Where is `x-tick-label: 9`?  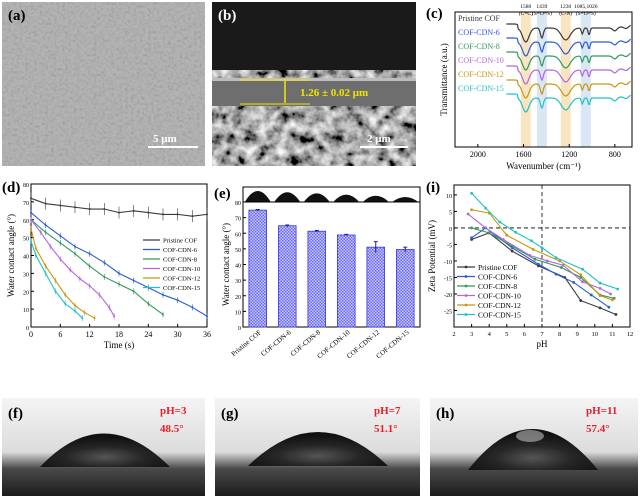
x-tick-label: 9 is located at coordinates (577, 334).